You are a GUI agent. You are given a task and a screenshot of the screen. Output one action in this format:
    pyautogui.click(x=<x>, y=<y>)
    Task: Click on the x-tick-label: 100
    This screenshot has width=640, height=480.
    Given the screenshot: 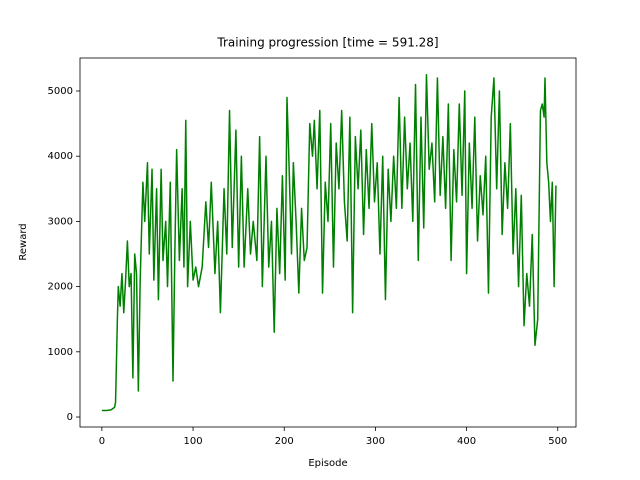 What is the action you would take?
    pyautogui.click(x=193, y=441)
    